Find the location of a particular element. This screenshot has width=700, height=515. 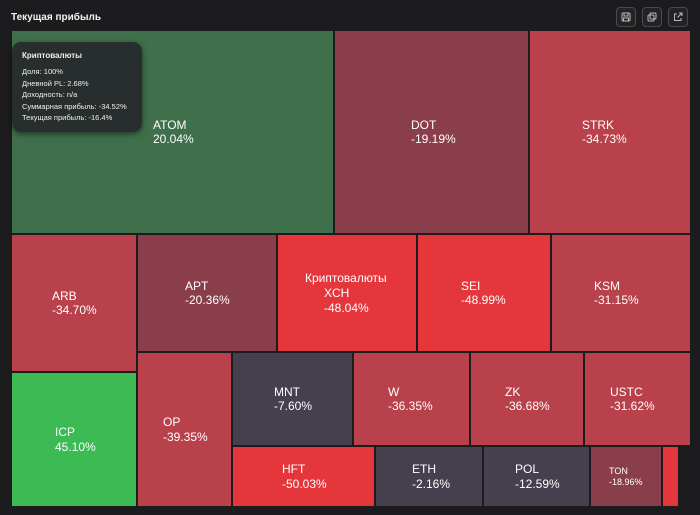

tooltip-title: Криптовалюты is located at coordinates (52, 55).